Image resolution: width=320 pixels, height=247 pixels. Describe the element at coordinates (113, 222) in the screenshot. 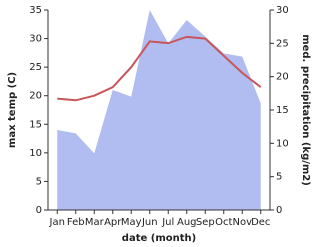

I see `x-tick-label: Apr` at that location.